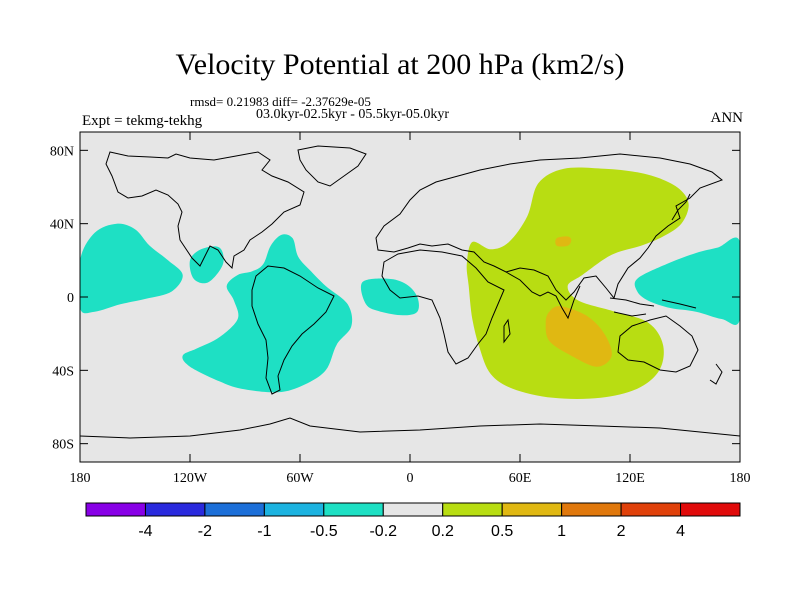 This screenshot has height=600, width=800. Describe the element at coordinates (400, 64) in the screenshot. I see `chart-title: Velocity Potential at 200 hPa (km2/s)` at that location.